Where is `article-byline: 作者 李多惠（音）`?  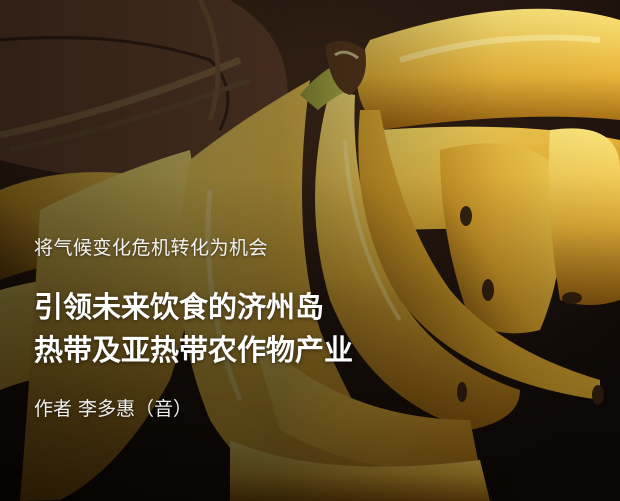
article-byline: 作者 李多惠（音） is located at coordinates (113, 409).